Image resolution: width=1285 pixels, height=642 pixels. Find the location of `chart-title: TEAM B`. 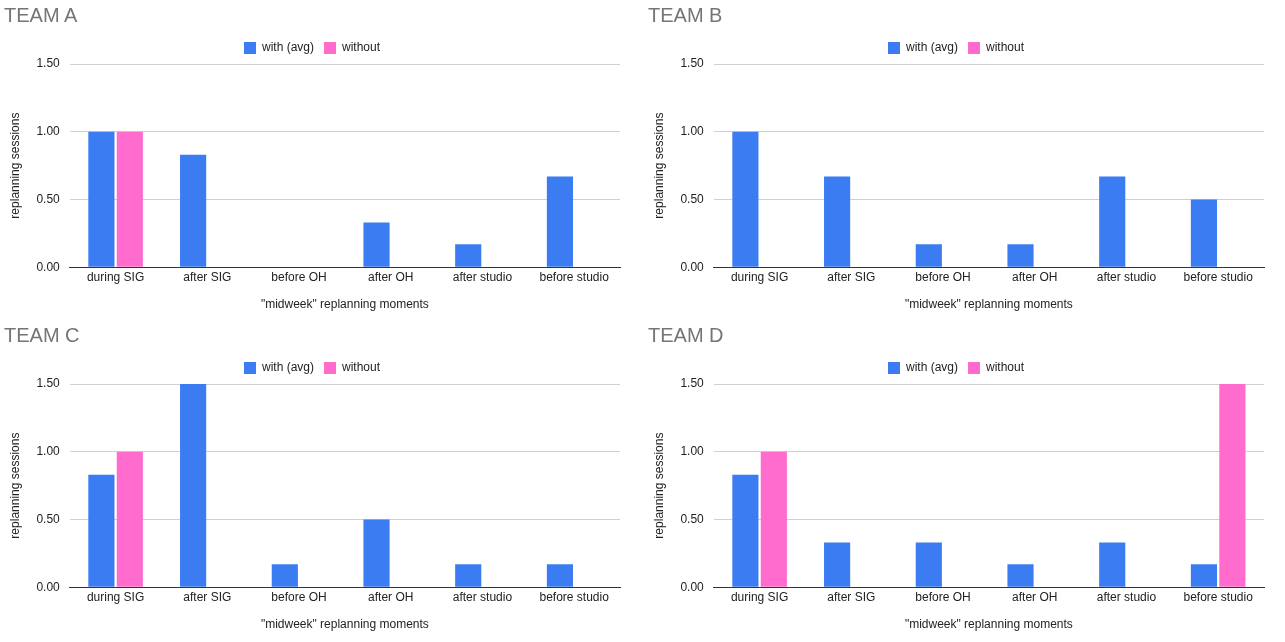

chart-title: TEAM B is located at coordinates (685, 14).